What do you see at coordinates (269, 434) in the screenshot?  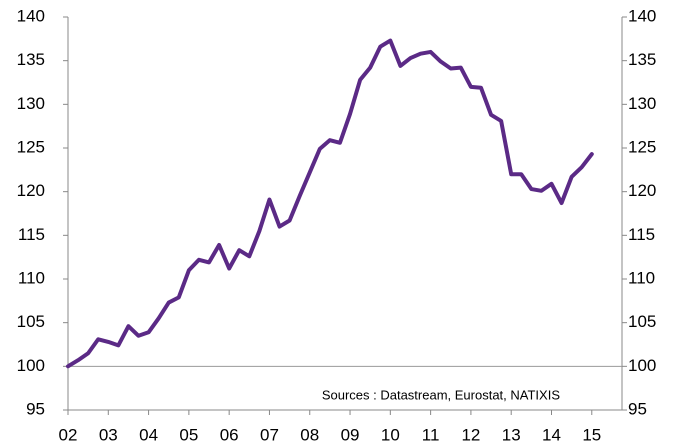 I see `x-tick-label: 07` at bounding box center [269, 434].